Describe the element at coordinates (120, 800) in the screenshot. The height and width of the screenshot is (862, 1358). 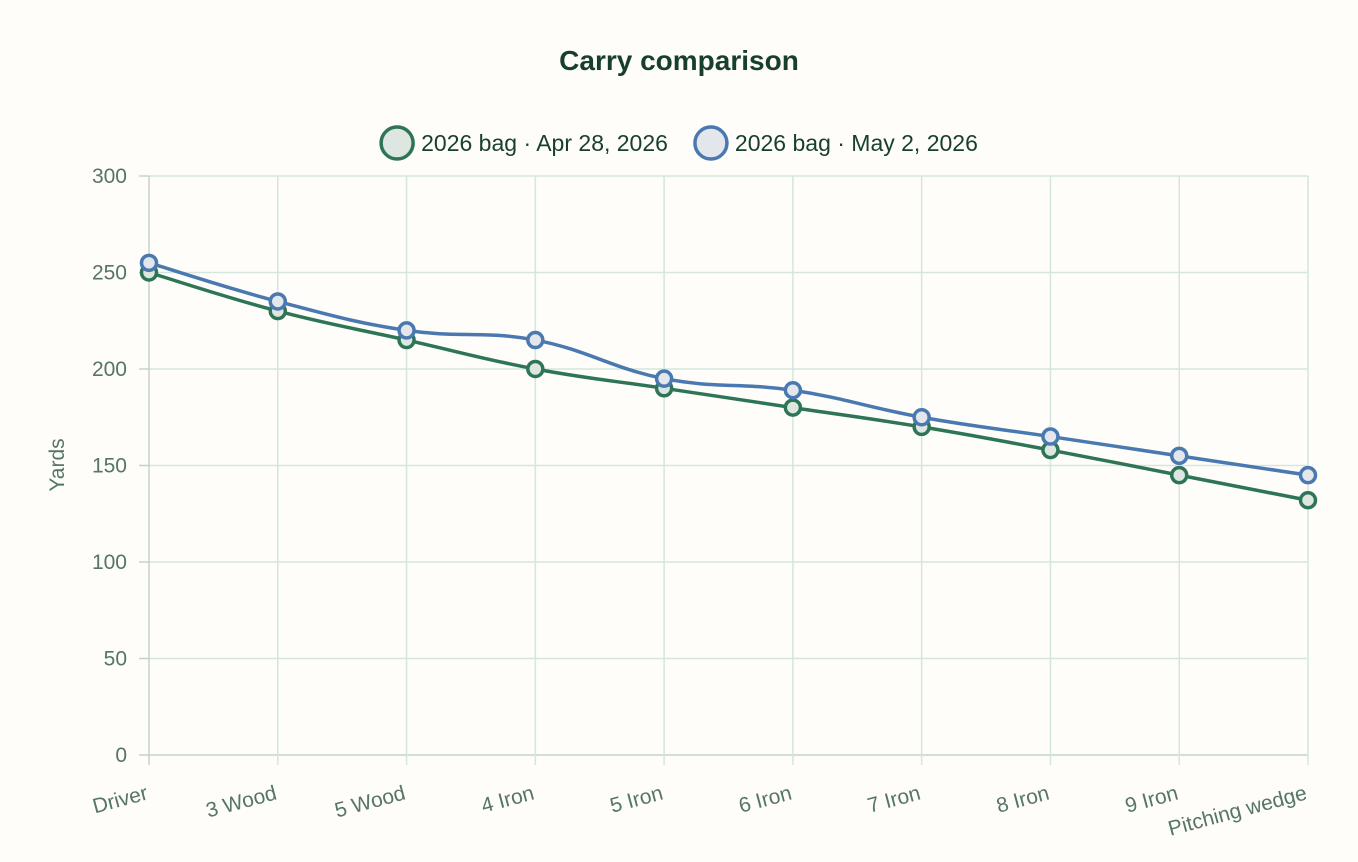
I see `x-tick-label: Driver` at that location.